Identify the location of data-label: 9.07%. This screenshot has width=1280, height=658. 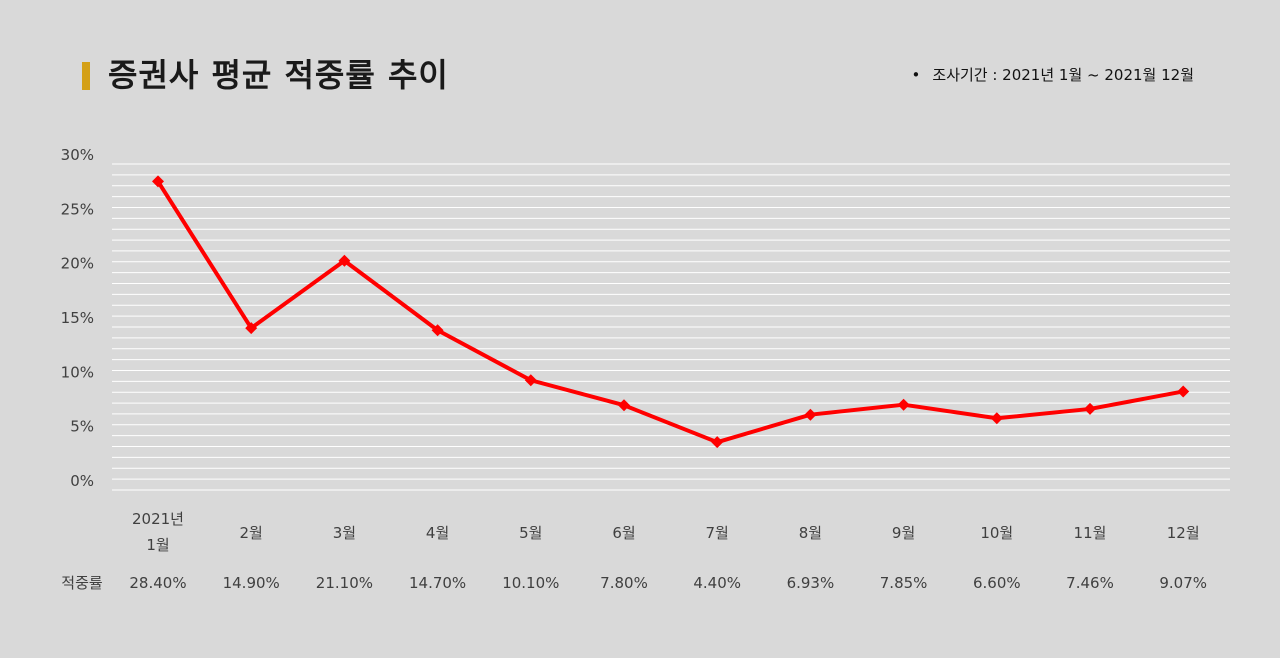
(1183, 583).